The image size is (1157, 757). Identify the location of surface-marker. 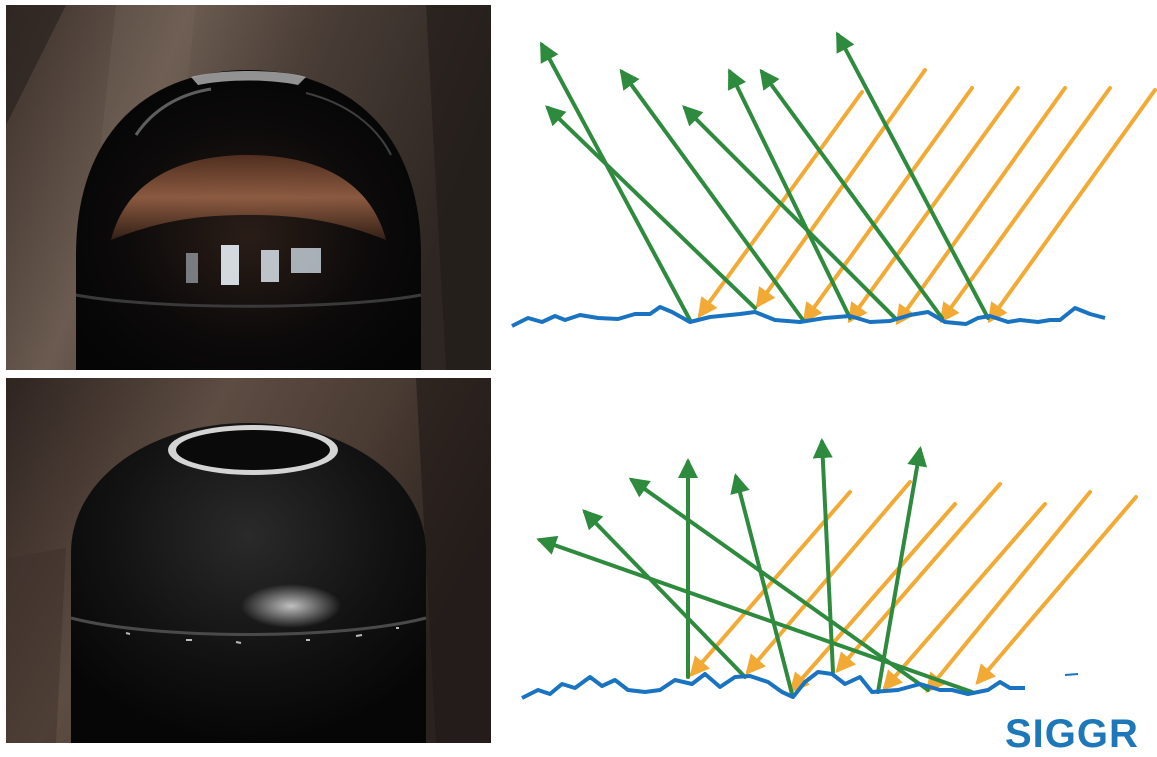
(1071, 674).